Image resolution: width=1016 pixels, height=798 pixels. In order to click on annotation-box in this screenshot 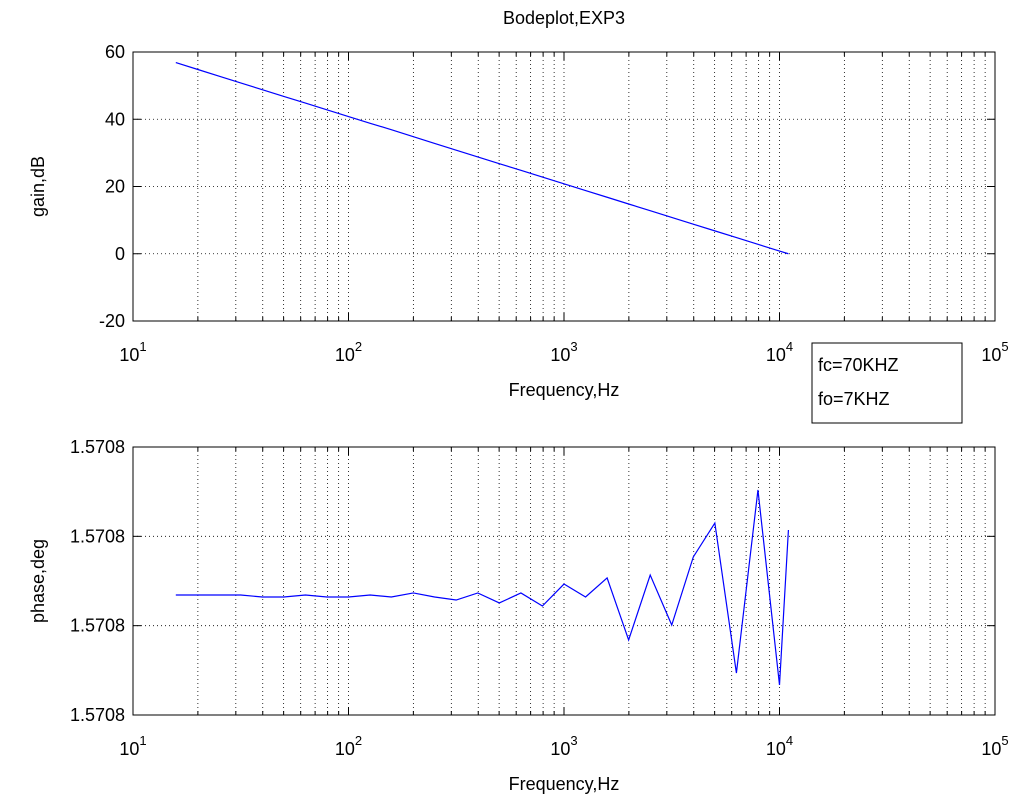, I will do `click(887, 383)`.